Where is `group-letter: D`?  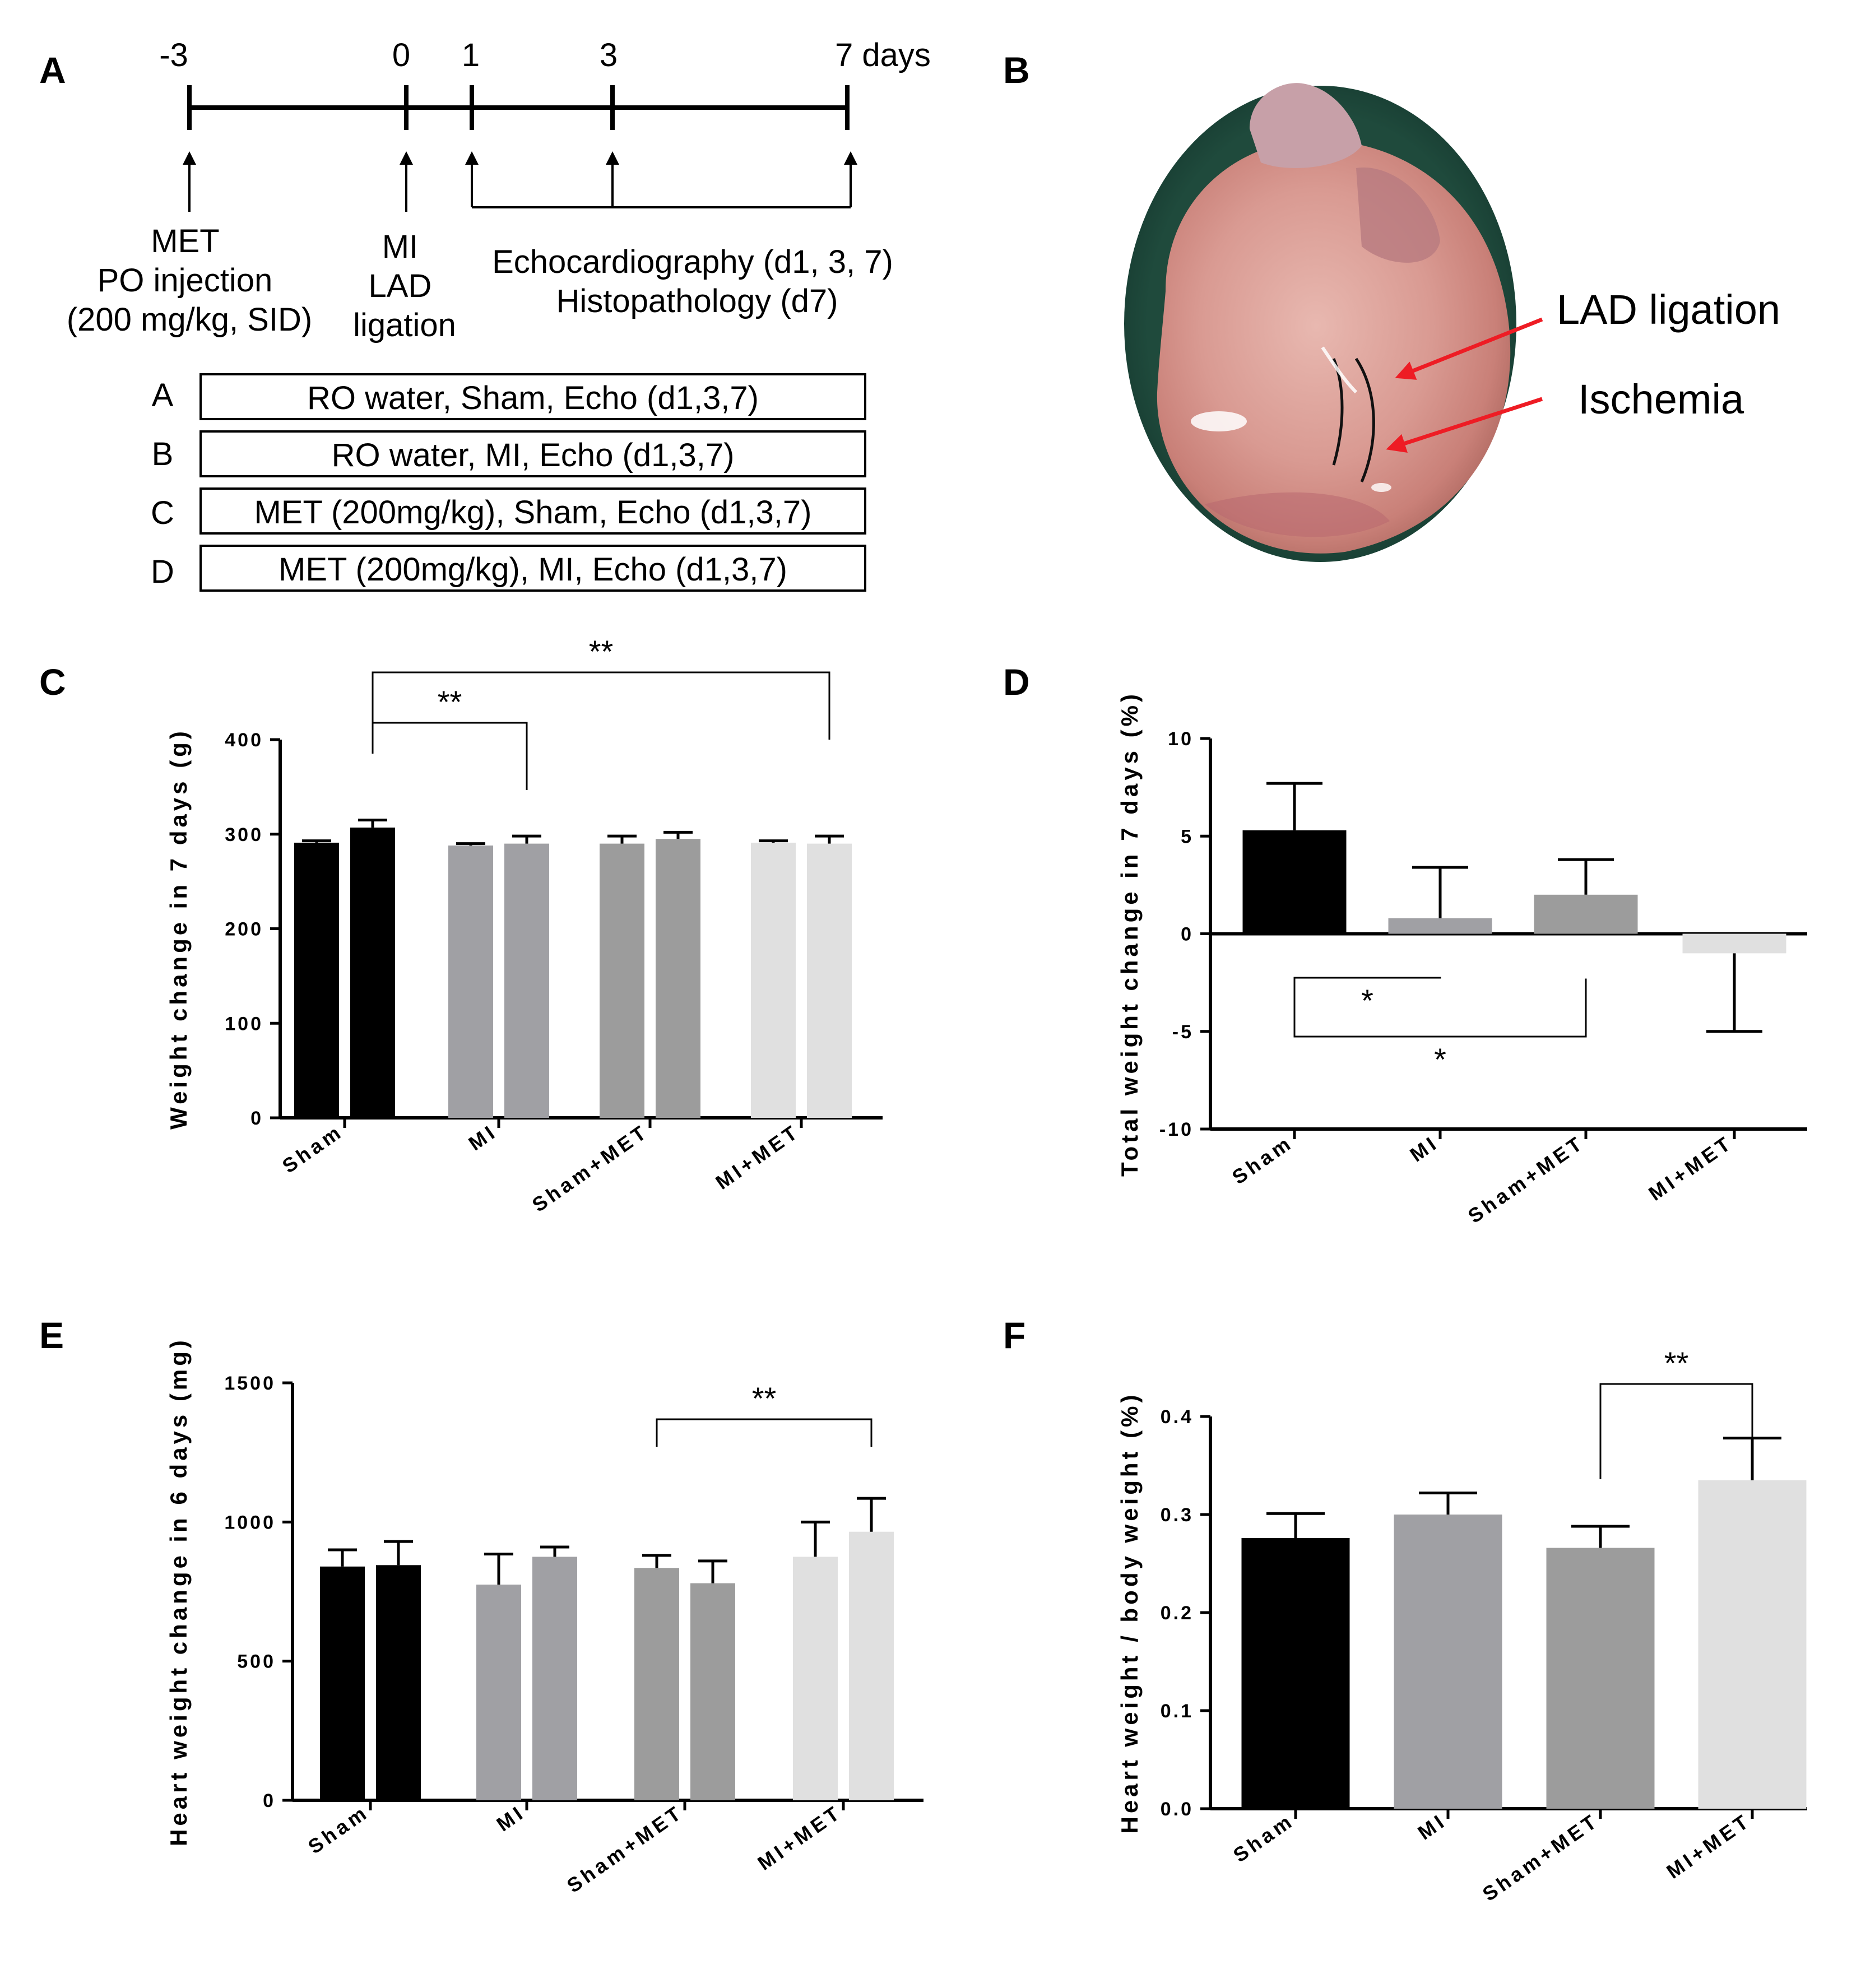
group-letter: D is located at coordinates (162, 572).